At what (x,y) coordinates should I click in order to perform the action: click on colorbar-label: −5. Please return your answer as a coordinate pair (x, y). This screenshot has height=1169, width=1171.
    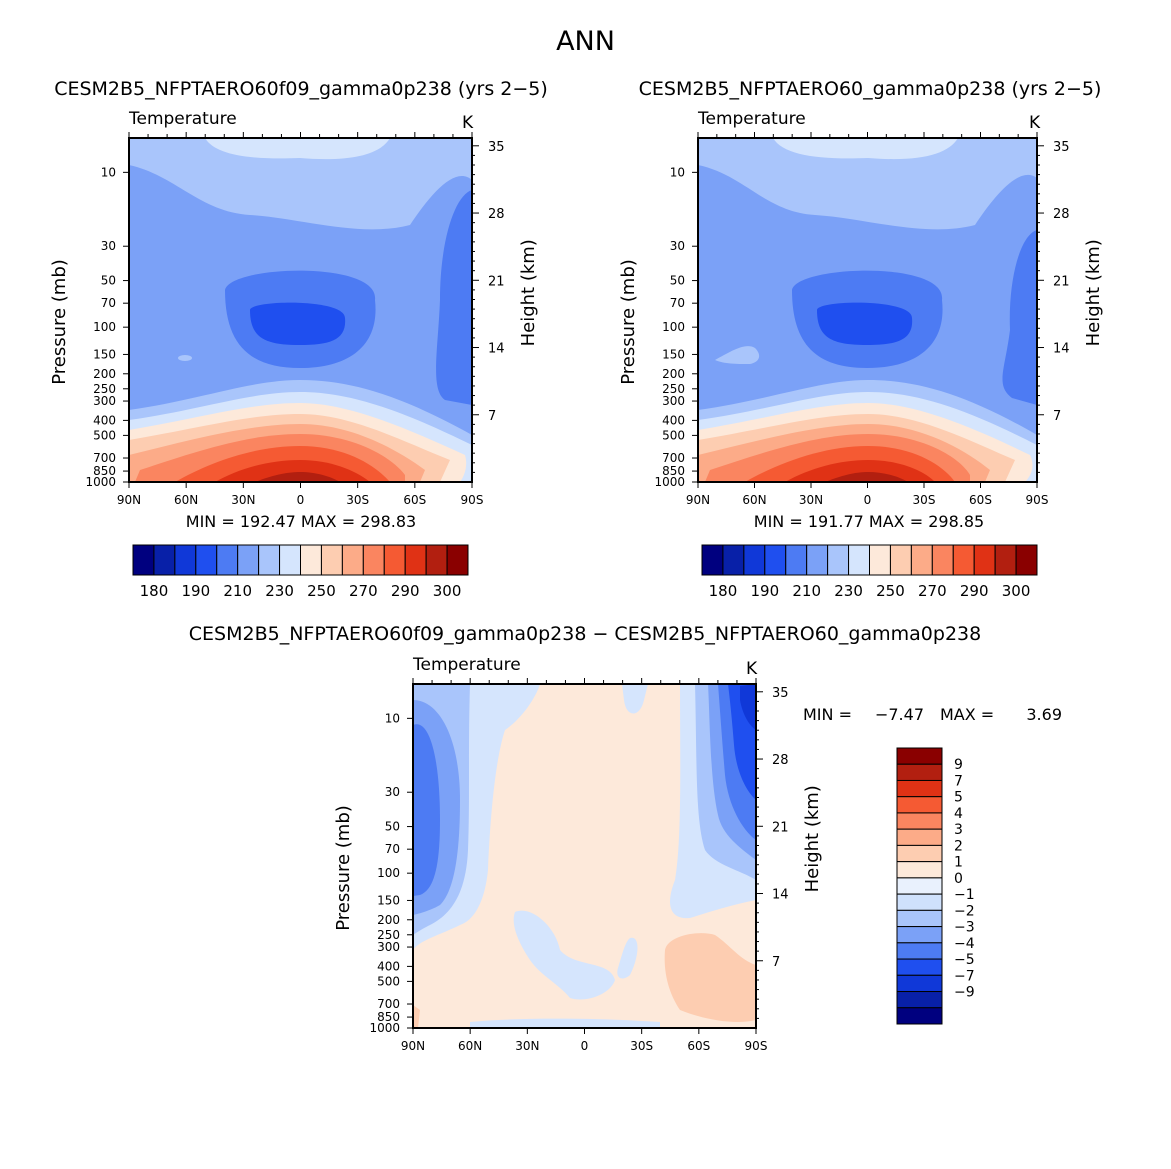
    Looking at the image, I should click on (964, 960).